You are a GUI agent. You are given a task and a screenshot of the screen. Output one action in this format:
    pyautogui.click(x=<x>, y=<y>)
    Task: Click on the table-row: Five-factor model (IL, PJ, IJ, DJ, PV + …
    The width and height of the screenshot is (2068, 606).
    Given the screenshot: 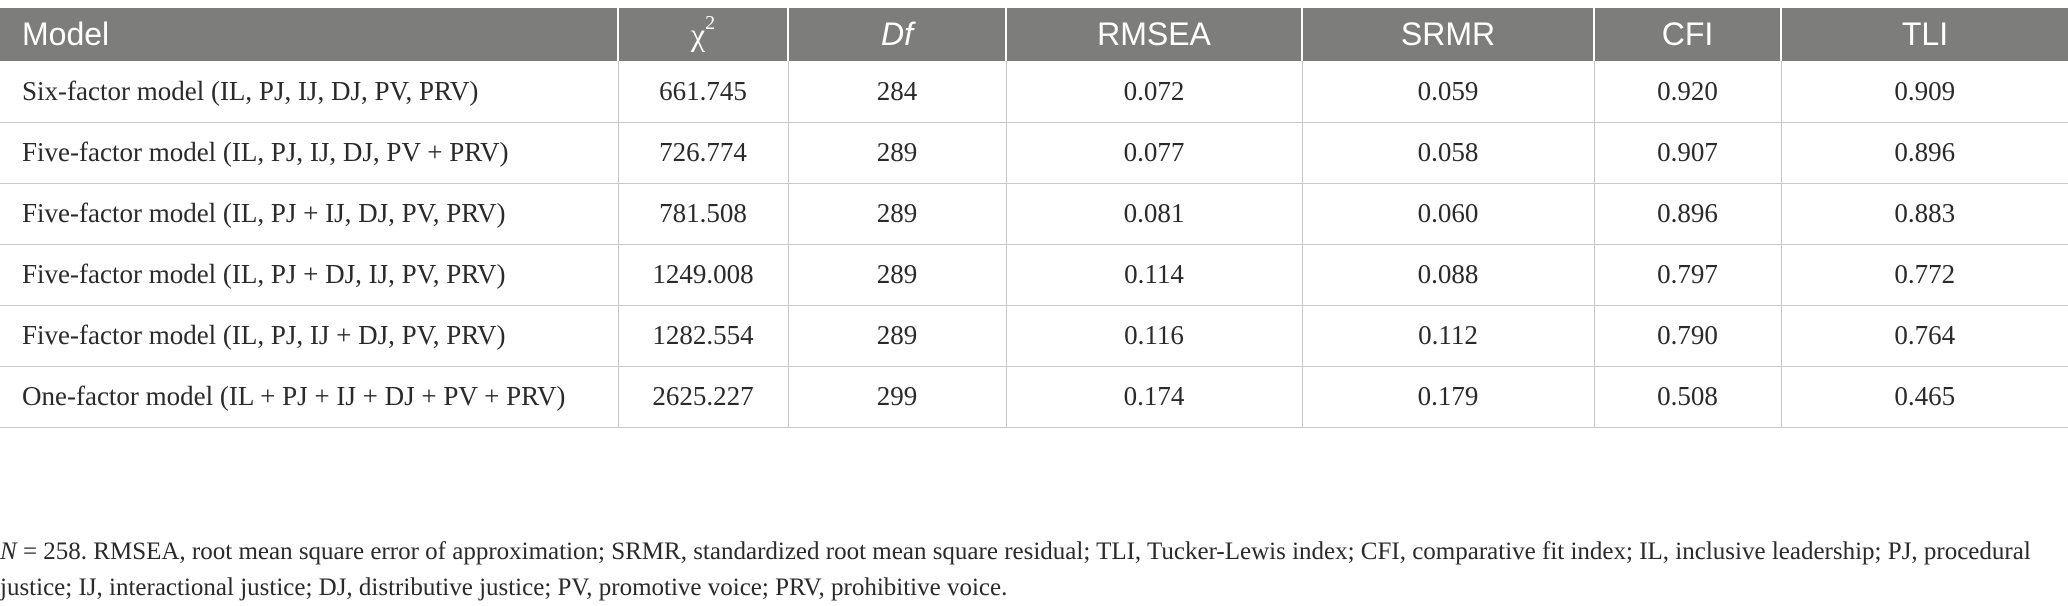 What is the action you would take?
    pyautogui.click(x=1034, y=153)
    